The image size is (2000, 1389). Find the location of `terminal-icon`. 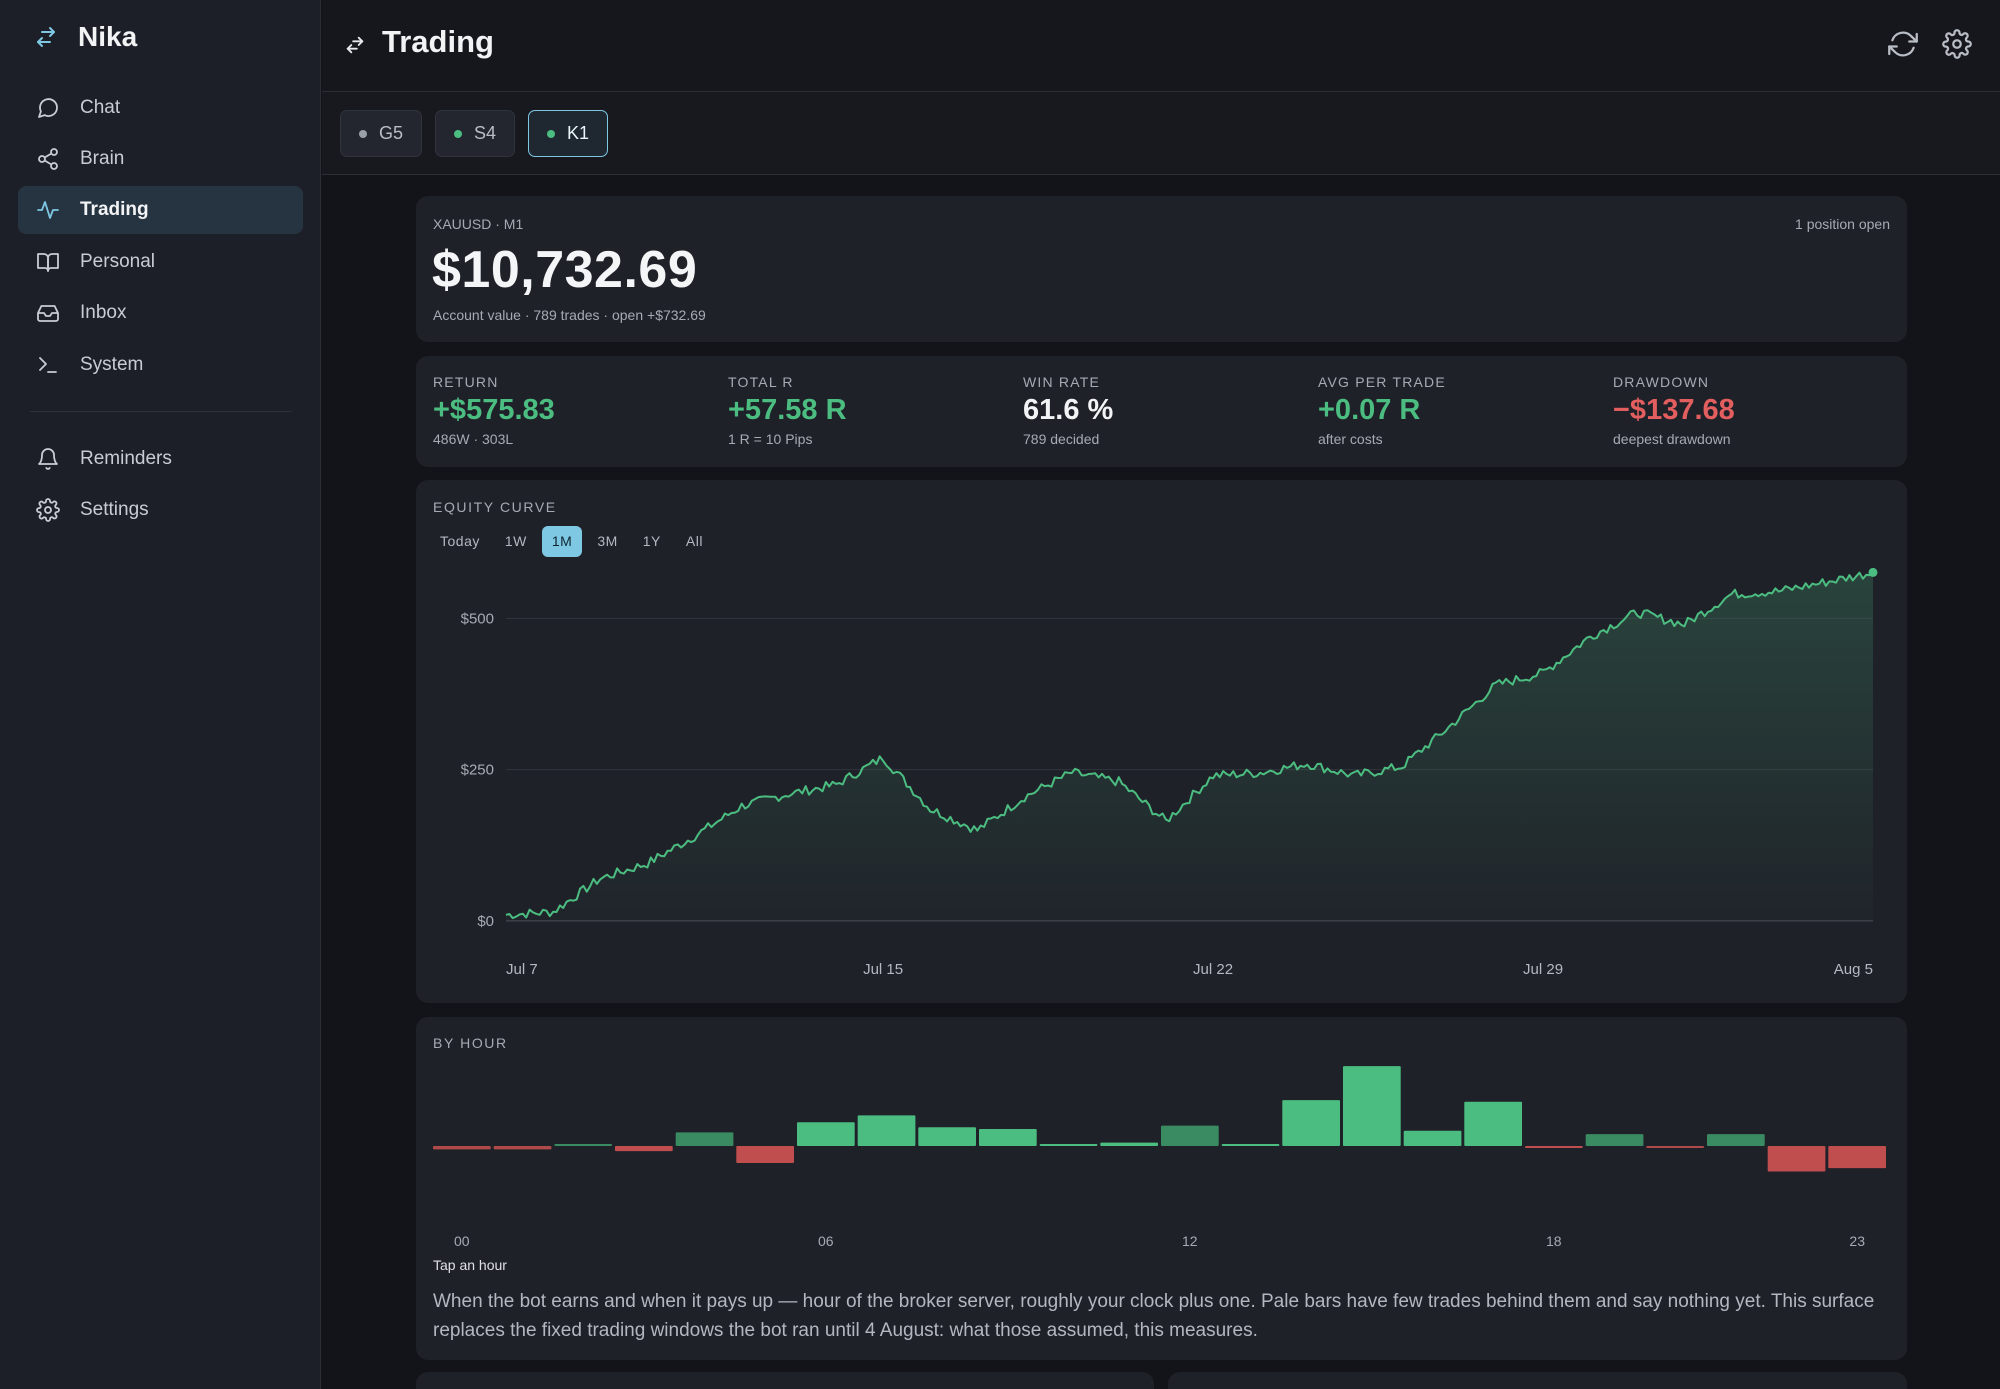

terminal-icon is located at coordinates (48, 365).